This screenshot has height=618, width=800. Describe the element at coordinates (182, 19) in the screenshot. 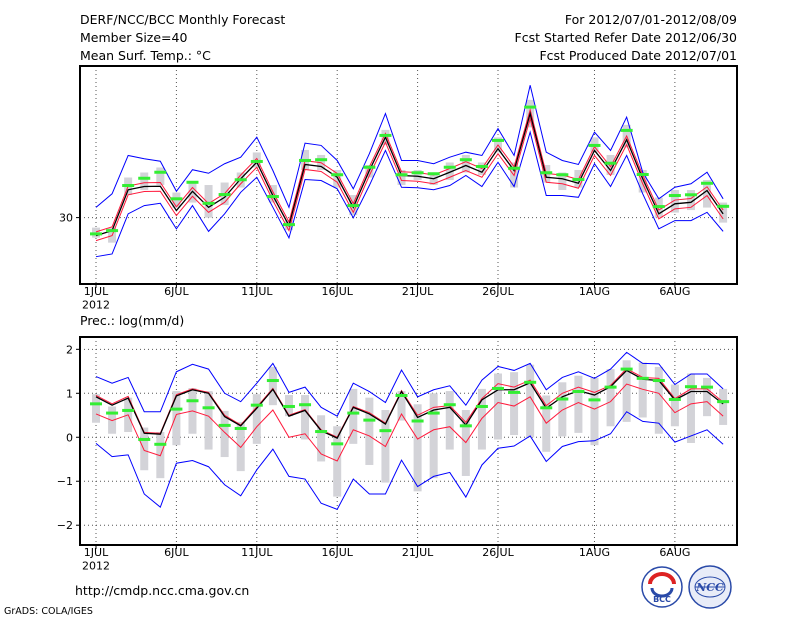

I see `chart-title: DERF/NCC/BCC Monthly Forecast` at that location.